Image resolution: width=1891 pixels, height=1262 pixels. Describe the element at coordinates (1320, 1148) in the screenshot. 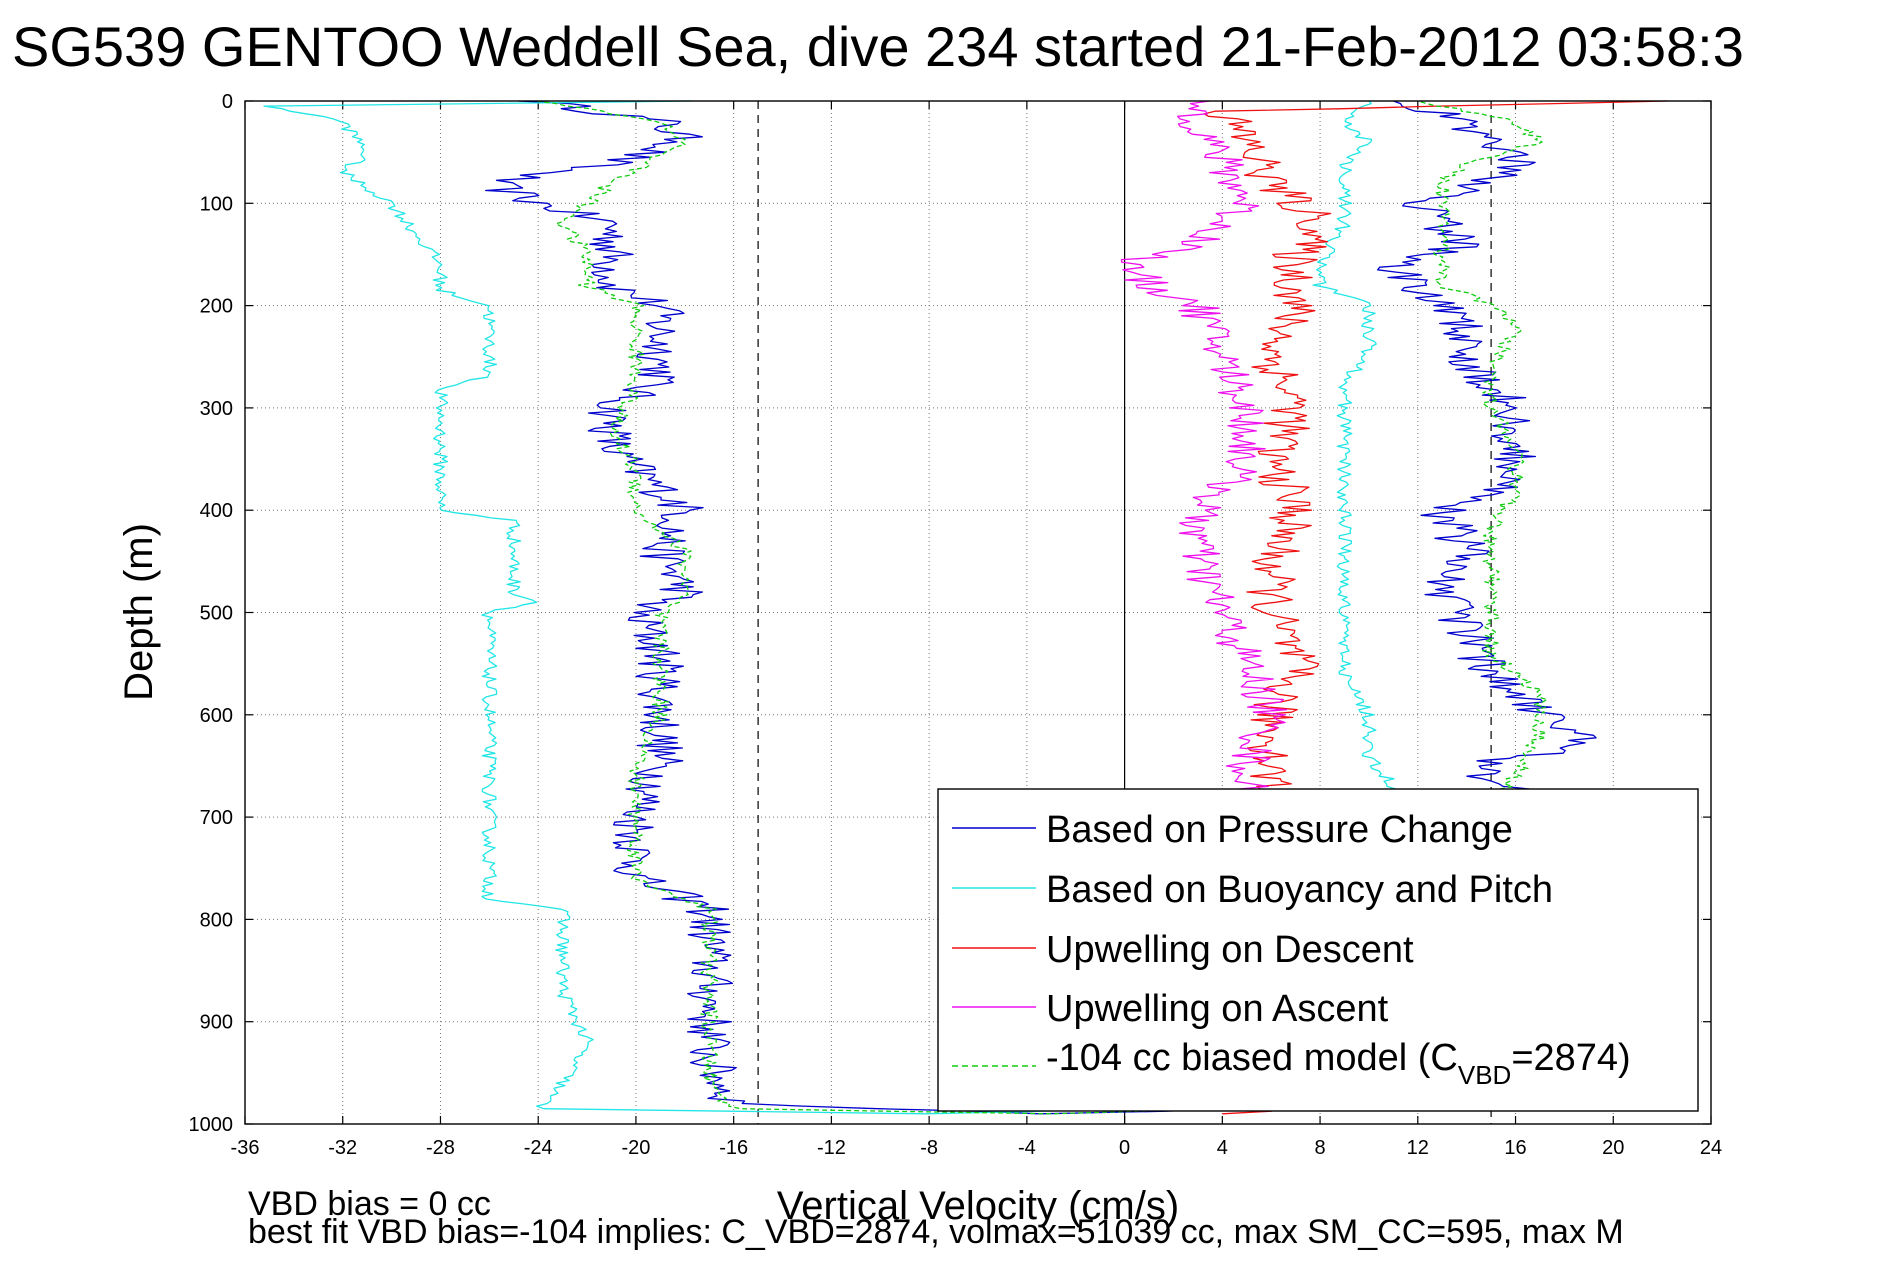

I see `x-tick-label: 8` at that location.